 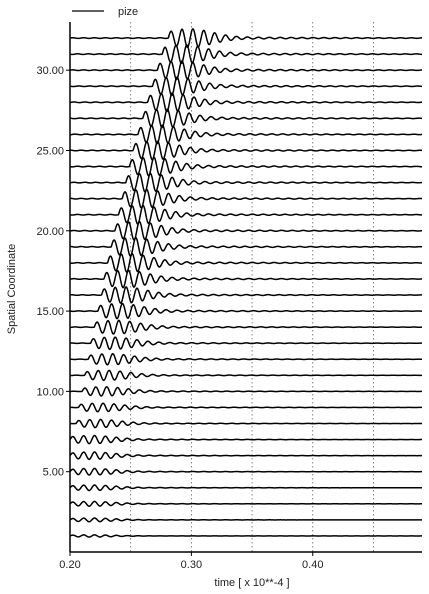 I want to click on y-tick-label: 15.00, so click(x=50, y=312).